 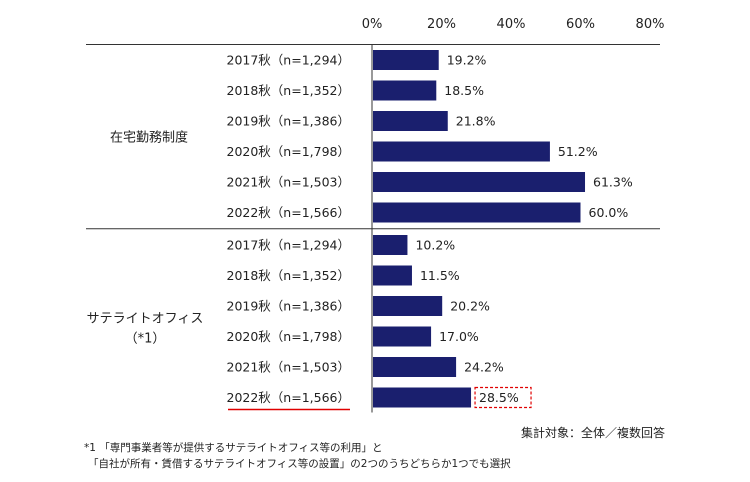 What do you see at coordinates (650, 24) in the screenshot?
I see `x-tick-label: 80%` at bounding box center [650, 24].